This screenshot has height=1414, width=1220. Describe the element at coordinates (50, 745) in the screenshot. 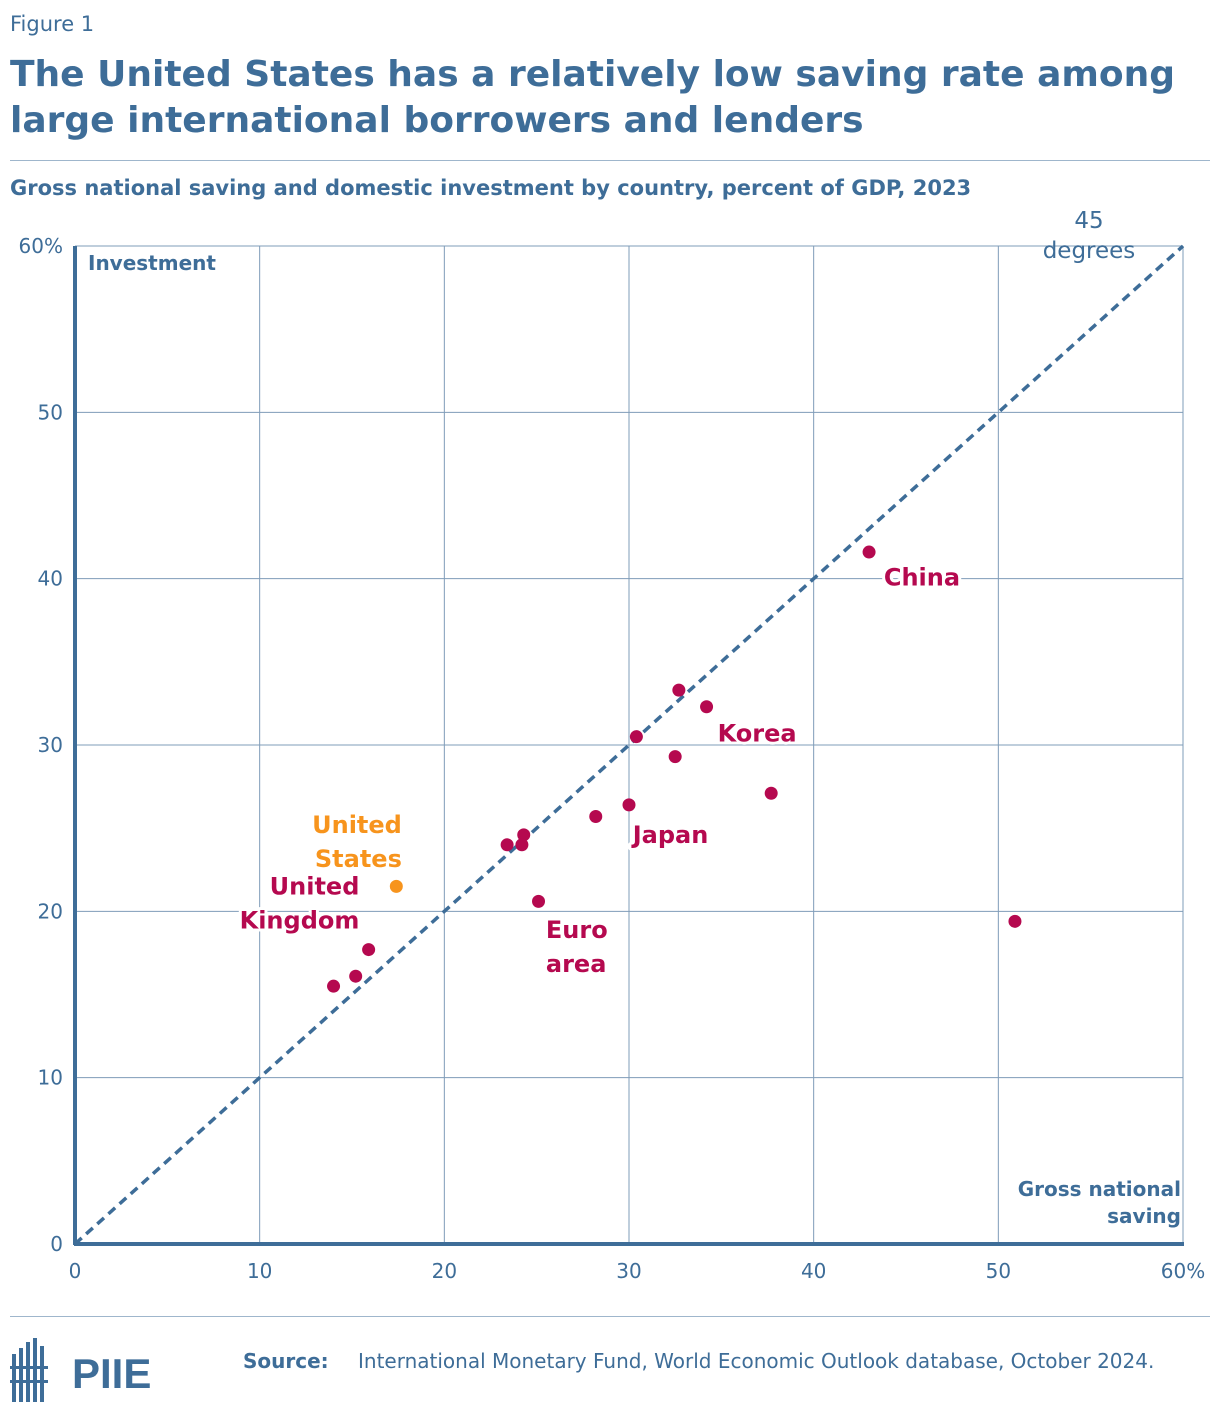

I see `y-tick-label: 30` at that location.